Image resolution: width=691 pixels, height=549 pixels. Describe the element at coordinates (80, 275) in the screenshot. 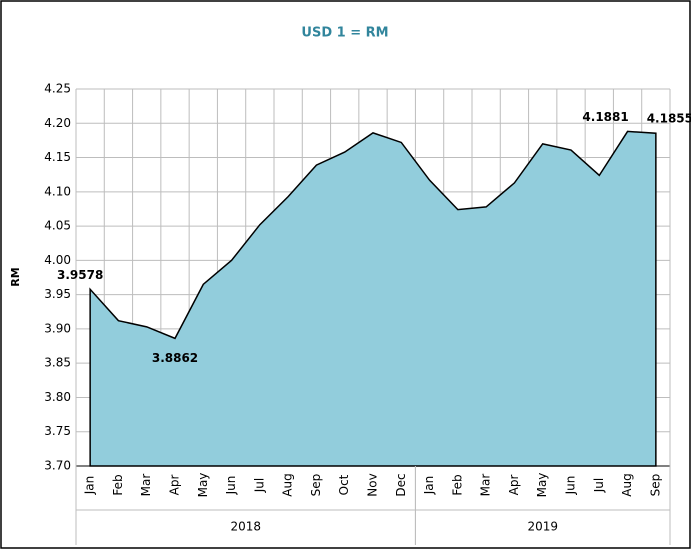

I see `data-label: 3.9578` at that location.